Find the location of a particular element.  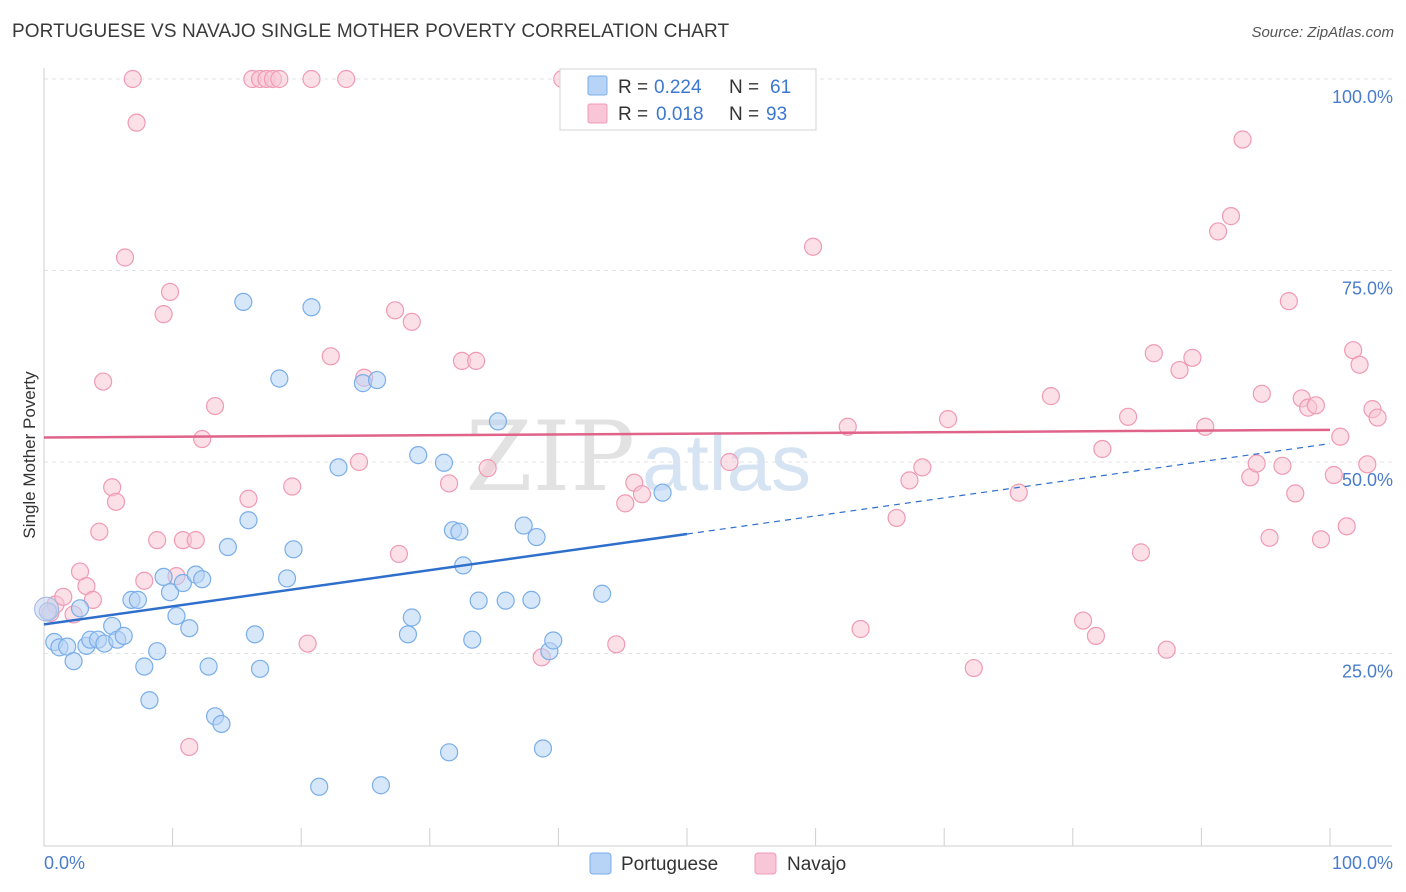

legend-r-label-navajo: R = is located at coordinates (633, 114).